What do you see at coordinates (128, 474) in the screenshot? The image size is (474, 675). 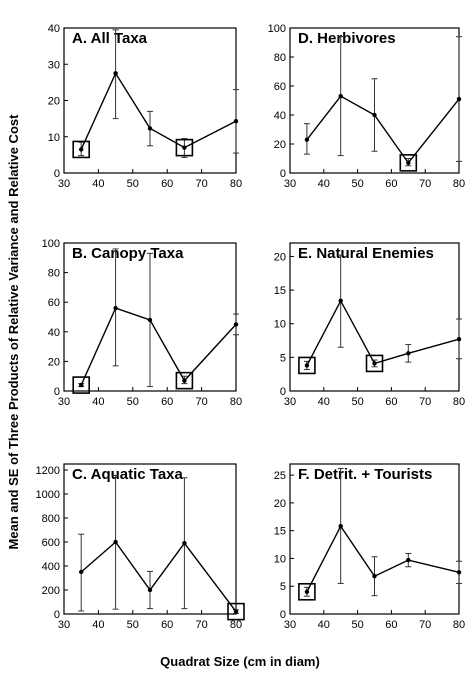 I see `panel-title: C. Aquatic Taxa` at bounding box center [128, 474].